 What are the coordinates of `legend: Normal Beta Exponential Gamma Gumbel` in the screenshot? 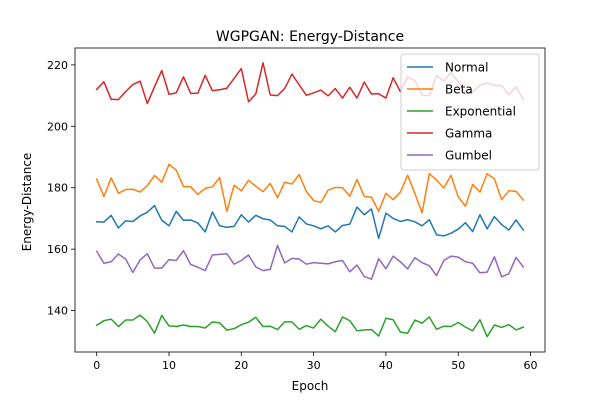 It's located at (470, 112).